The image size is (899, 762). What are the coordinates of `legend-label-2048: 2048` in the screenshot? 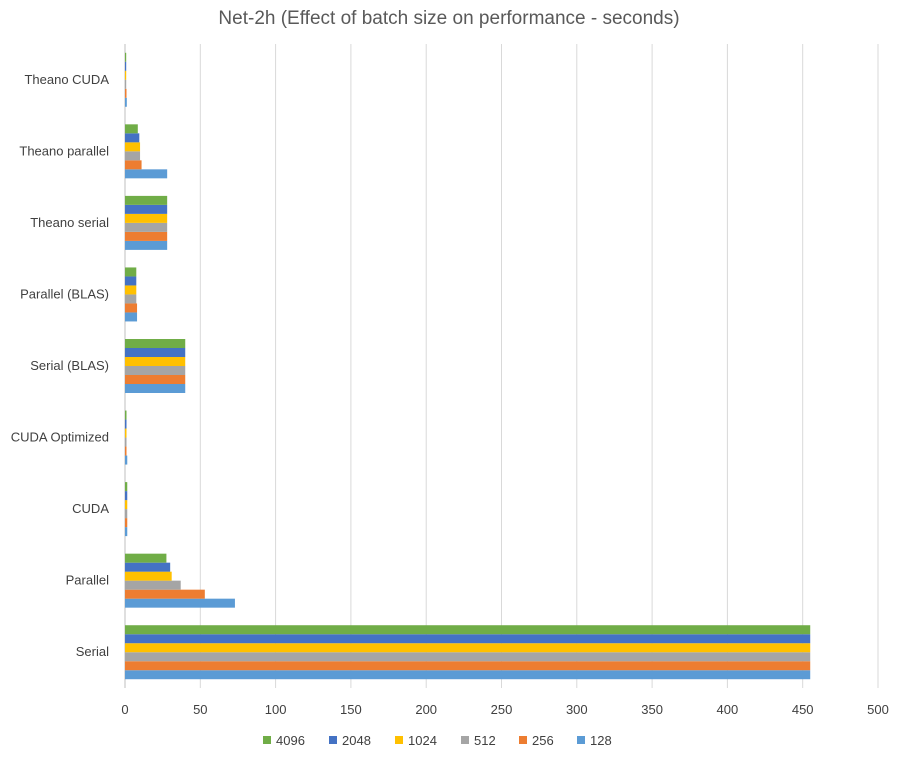 It's located at (356, 740).